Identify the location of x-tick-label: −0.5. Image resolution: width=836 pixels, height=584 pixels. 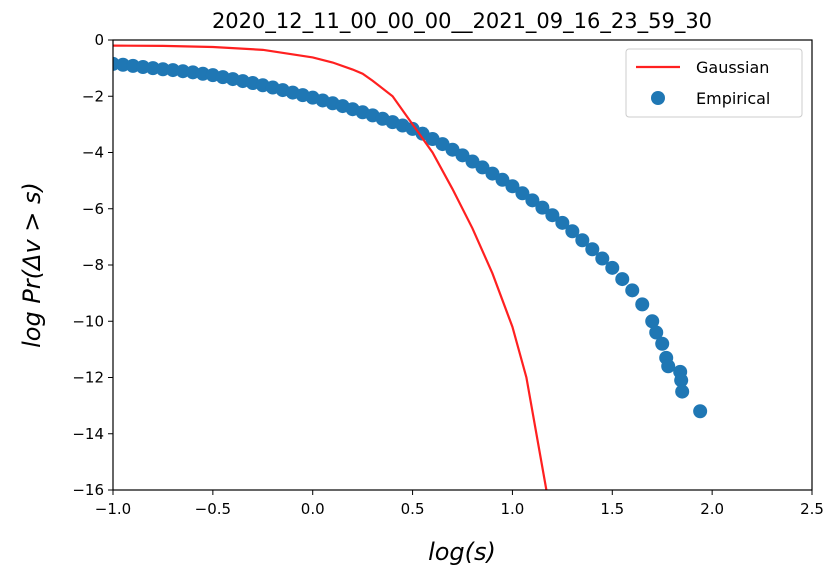
(213, 509).